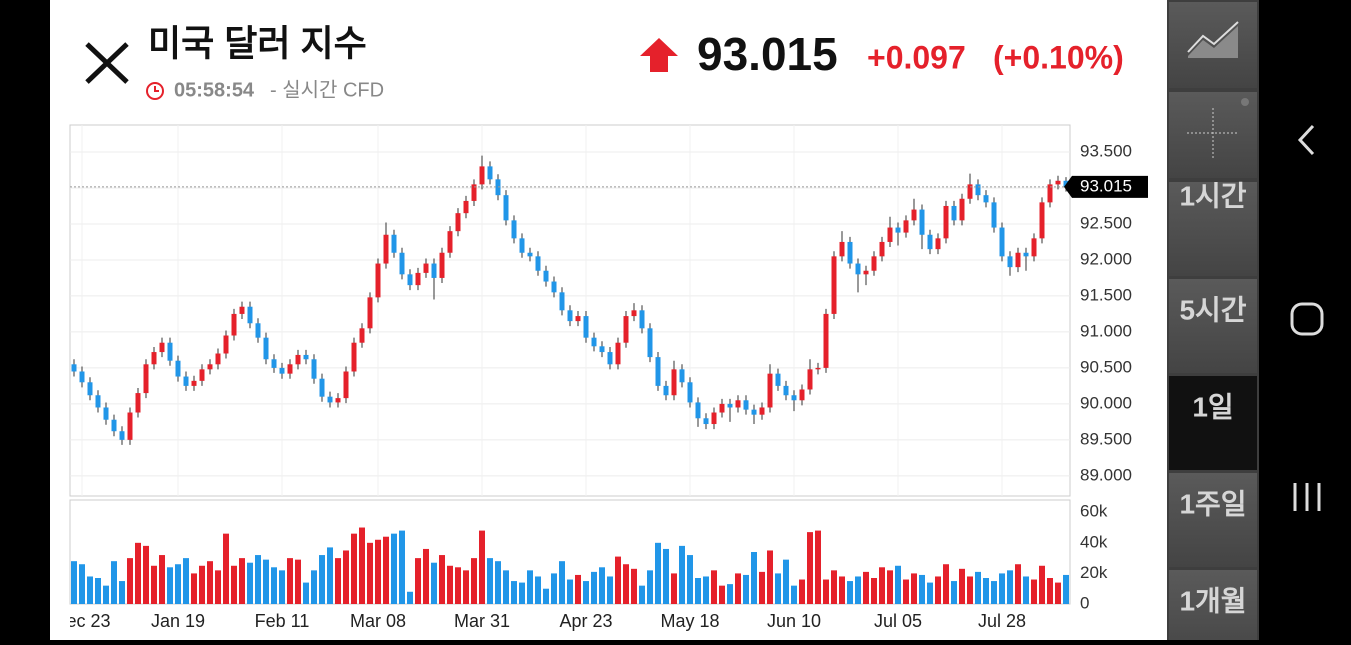 The image size is (1351, 645). Describe the element at coordinates (25, 320) in the screenshot. I see `left-edge` at that location.